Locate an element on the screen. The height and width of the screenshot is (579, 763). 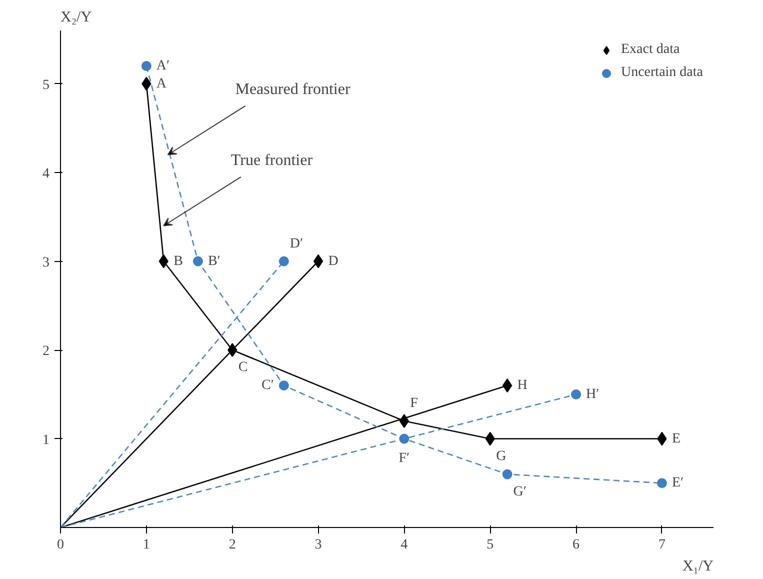
x-tick-label: 4 is located at coordinates (404, 545).